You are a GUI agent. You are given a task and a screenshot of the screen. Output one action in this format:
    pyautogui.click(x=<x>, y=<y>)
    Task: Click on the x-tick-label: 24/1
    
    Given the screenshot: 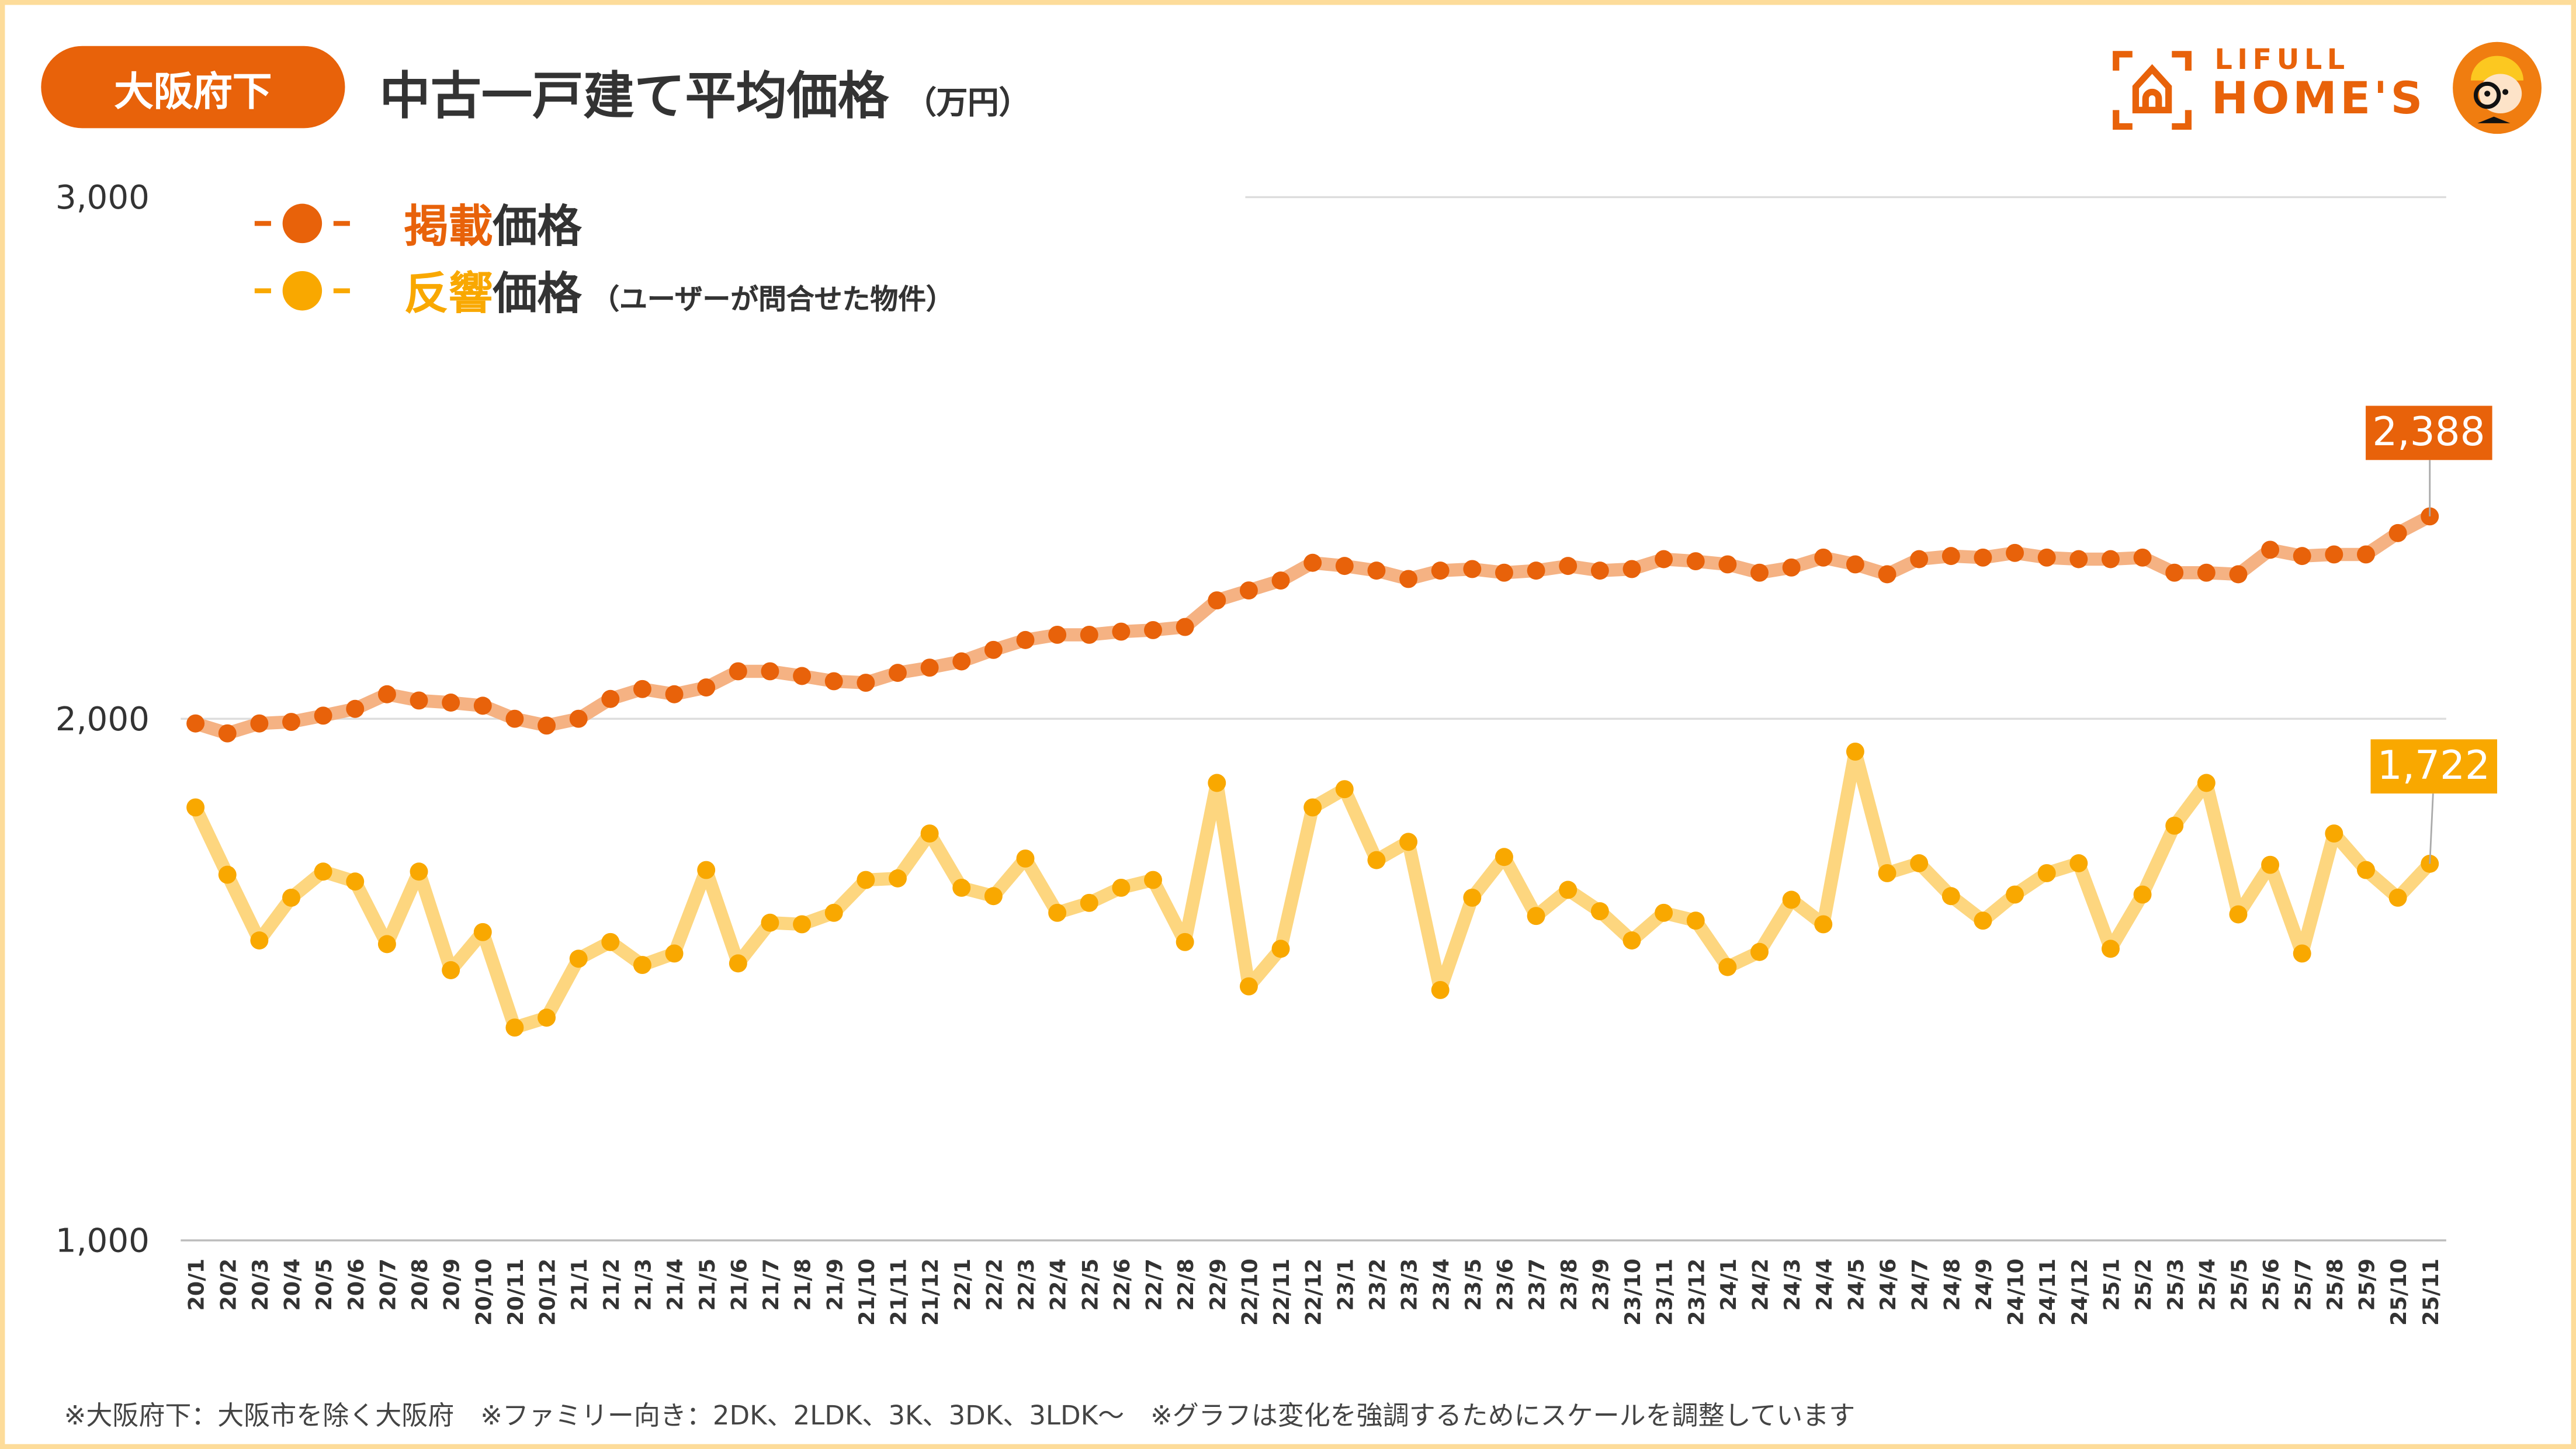 What is the action you would take?
    pyautogui.click(x=1728, y=1285)
    